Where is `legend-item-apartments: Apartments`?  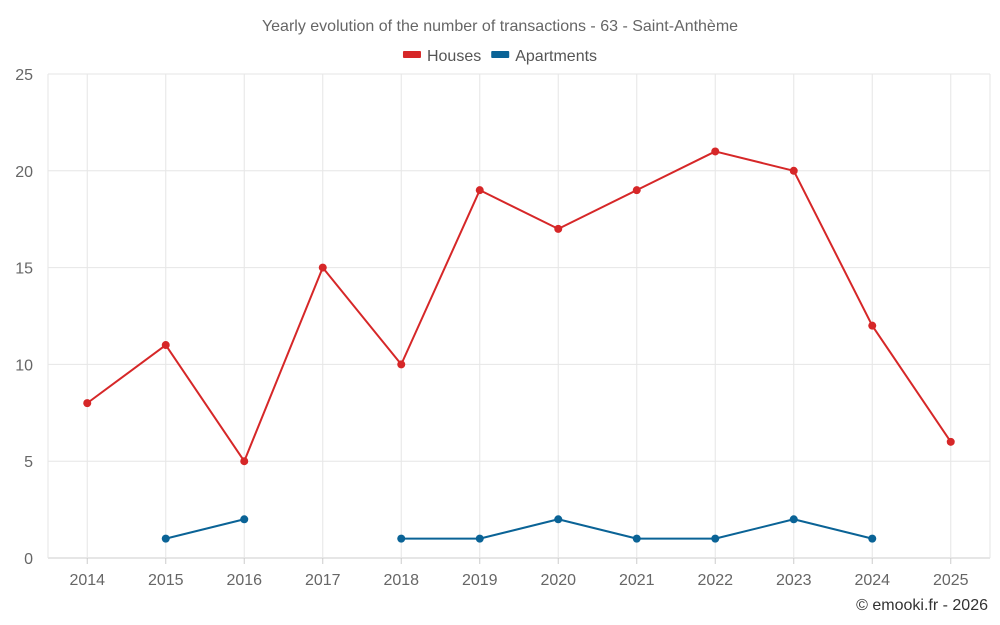
legend-item-apartments: Apartments is located at coordinates (544, 56).